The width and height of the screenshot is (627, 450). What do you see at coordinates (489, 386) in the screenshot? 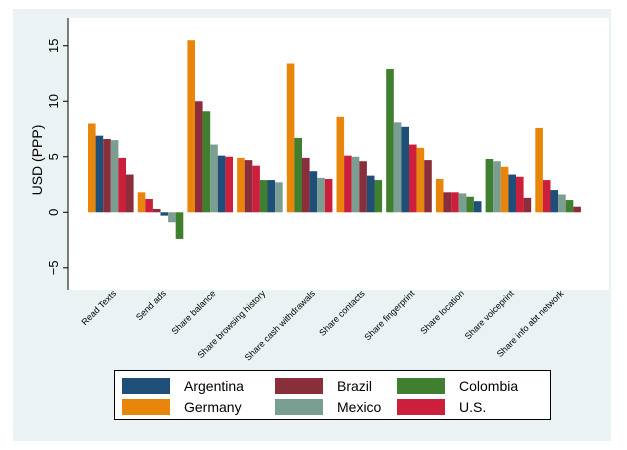
I see `legend-label: Colombia` at bounding box center [489, 386].